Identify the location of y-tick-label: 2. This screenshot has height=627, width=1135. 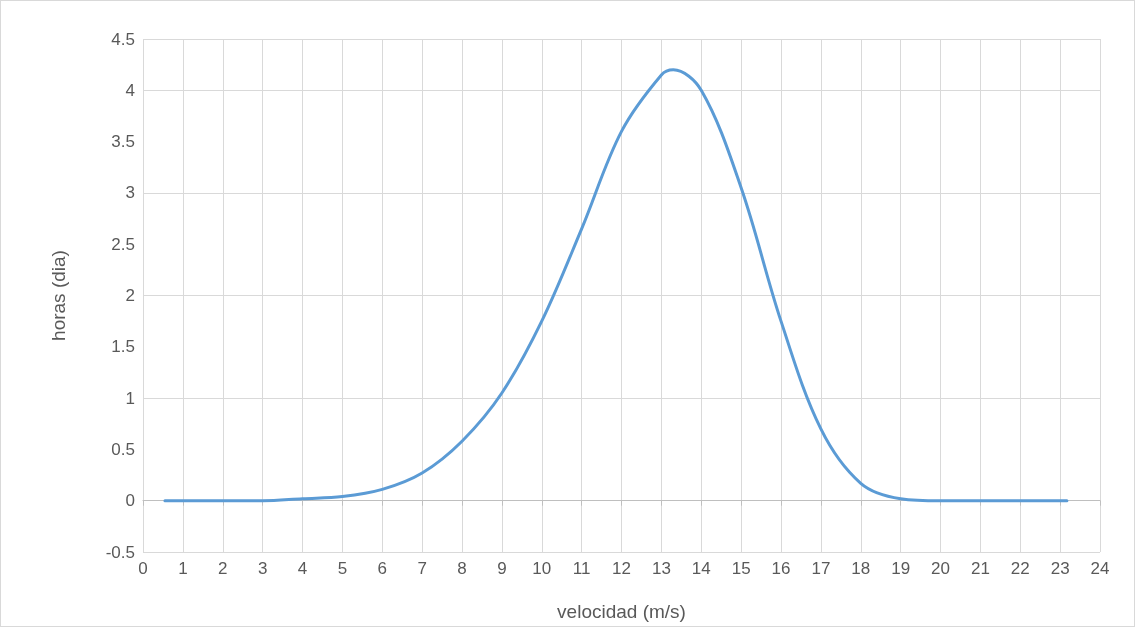
(130, 295).